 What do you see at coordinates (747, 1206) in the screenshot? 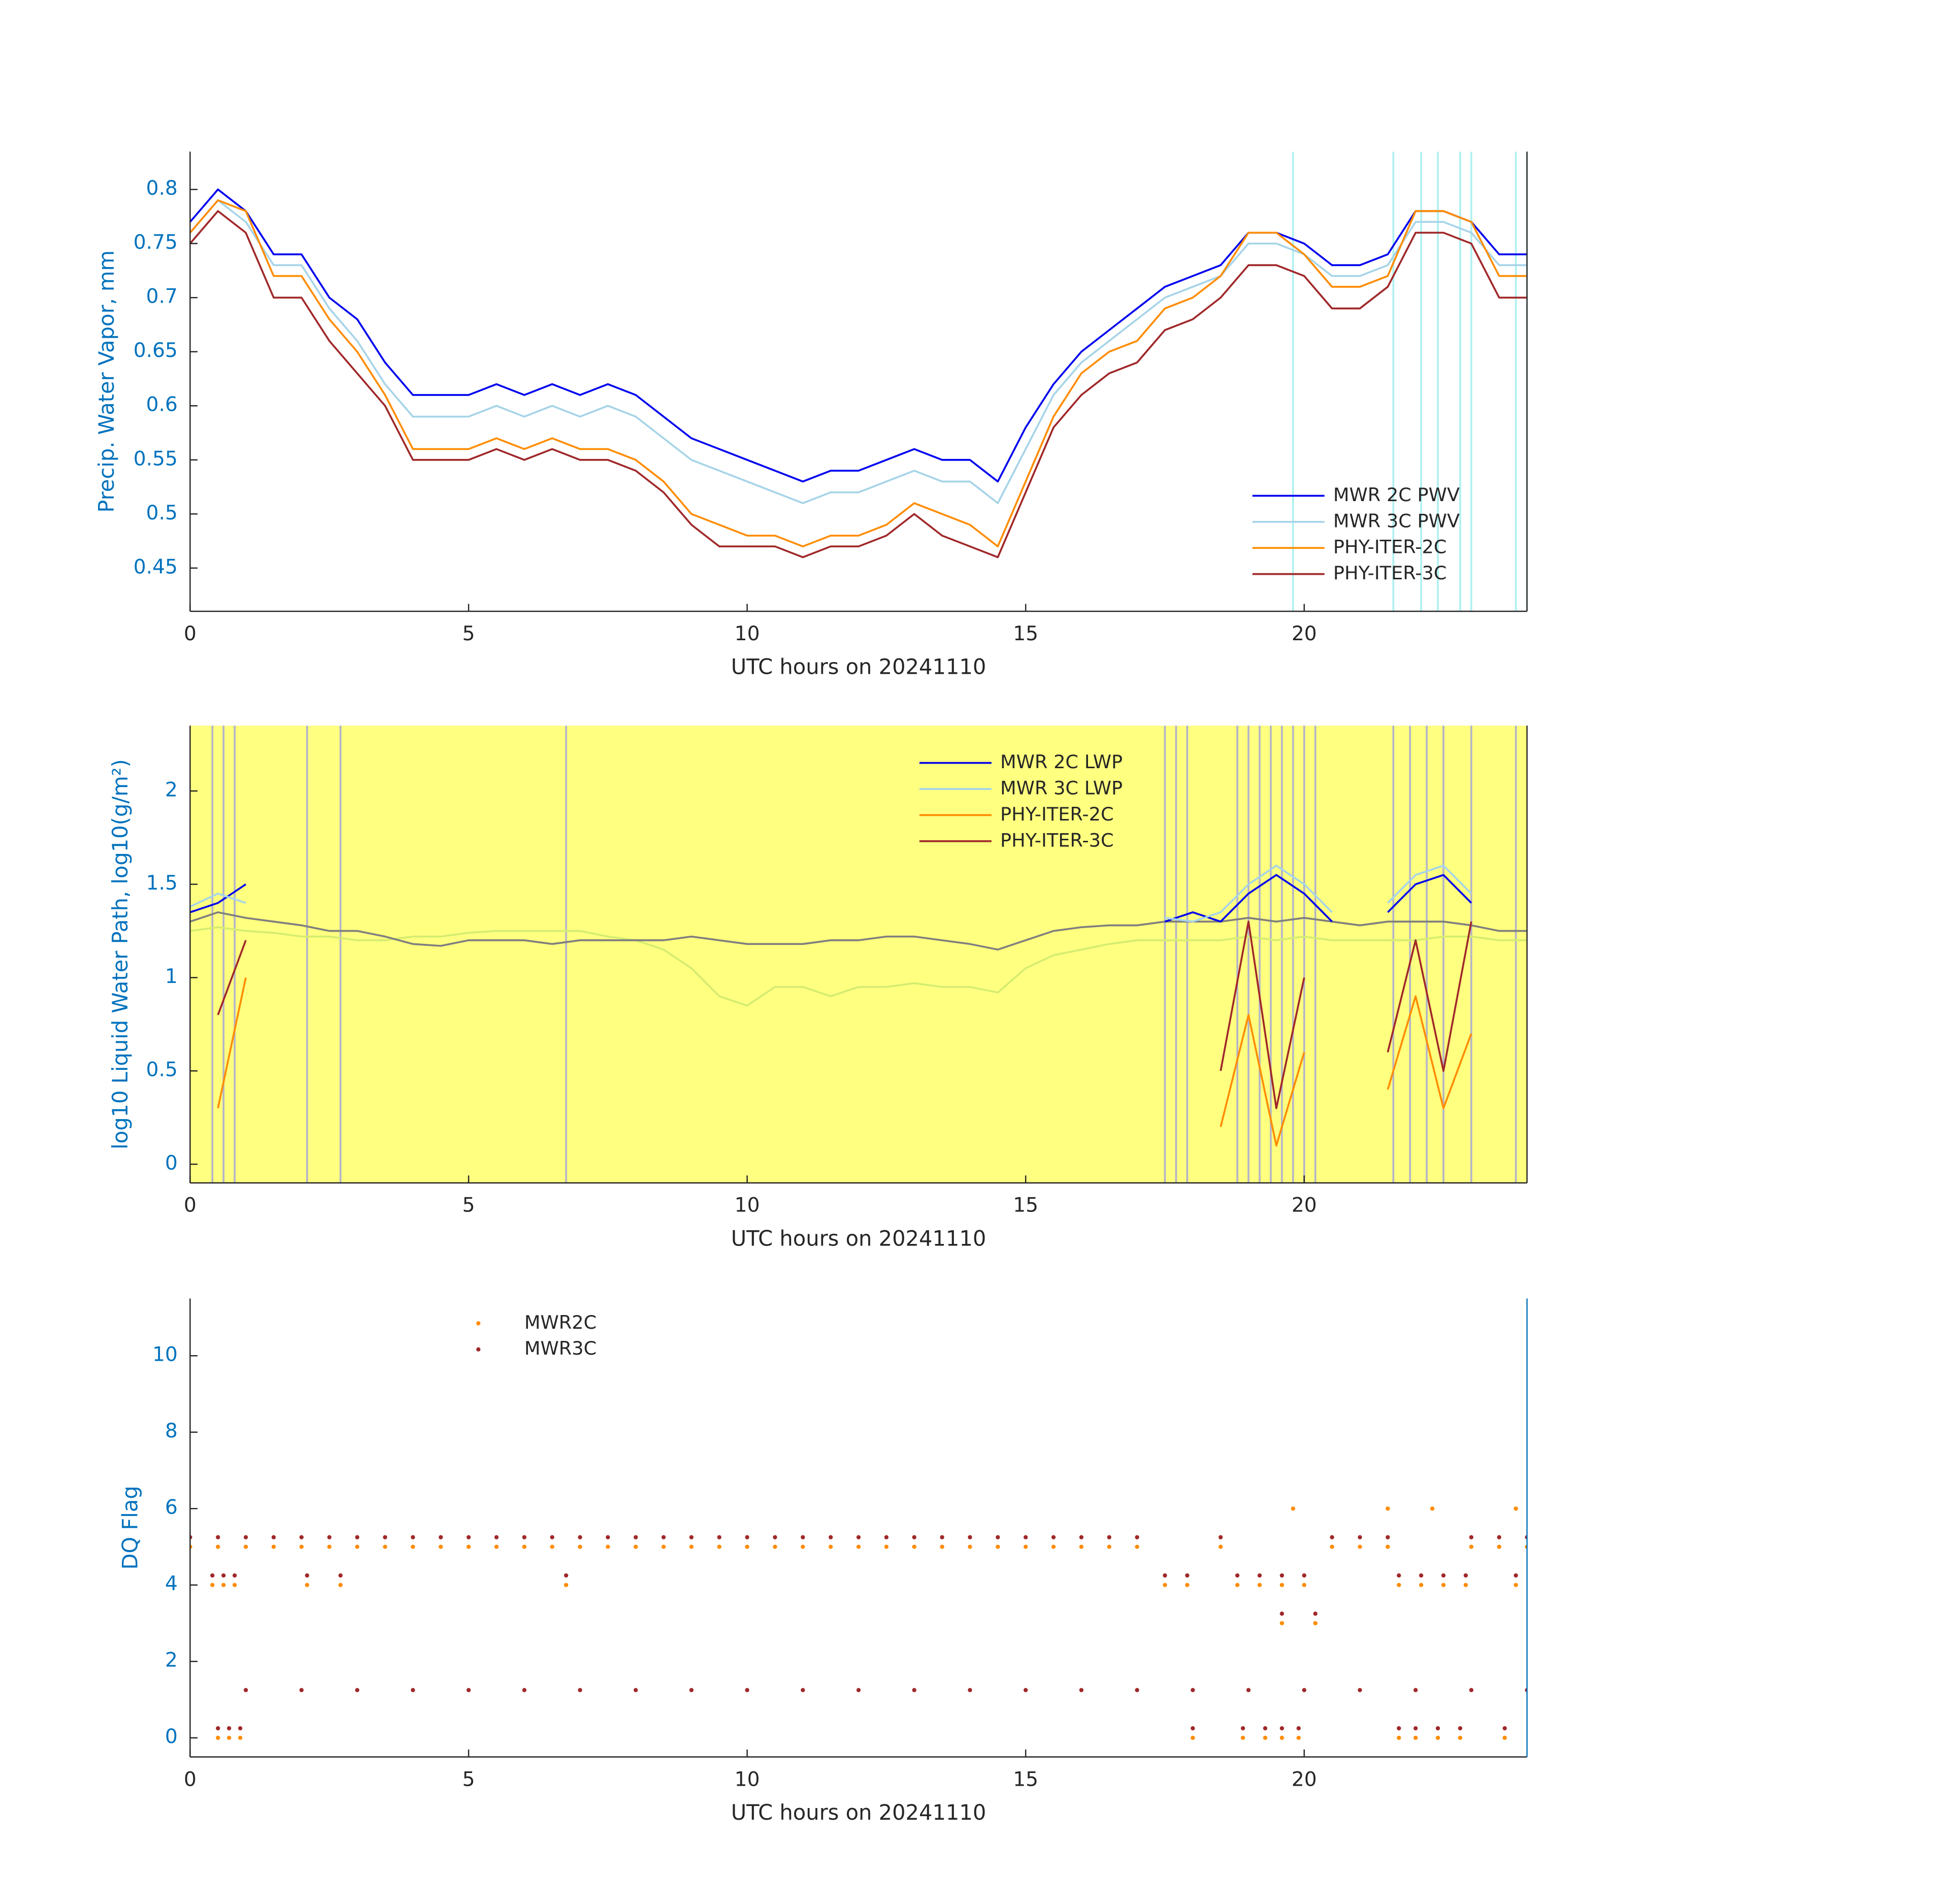
I see `x-tick-label: 10` at bounding box center [747, 1206].